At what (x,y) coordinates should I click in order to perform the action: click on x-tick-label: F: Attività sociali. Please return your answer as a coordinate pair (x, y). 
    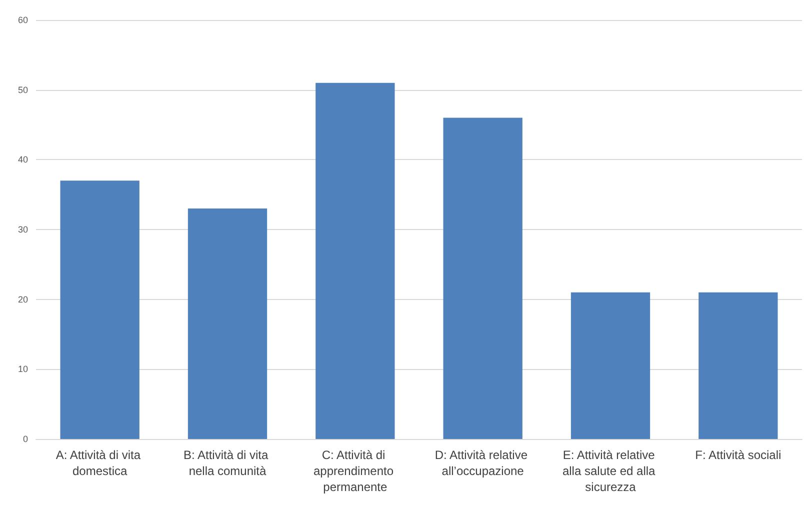
    Looking at the image, I should click on (738, 455).